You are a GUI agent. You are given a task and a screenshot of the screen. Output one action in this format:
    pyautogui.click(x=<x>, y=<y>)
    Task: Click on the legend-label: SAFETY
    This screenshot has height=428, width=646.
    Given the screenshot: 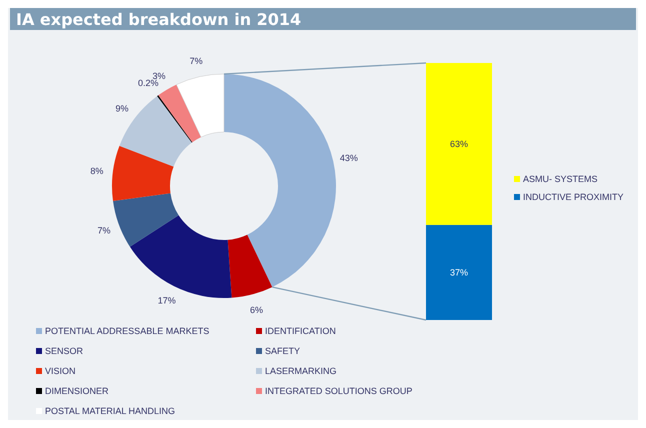 What is the action you would take?
    pyautogui.click(x=282, y=351)
    